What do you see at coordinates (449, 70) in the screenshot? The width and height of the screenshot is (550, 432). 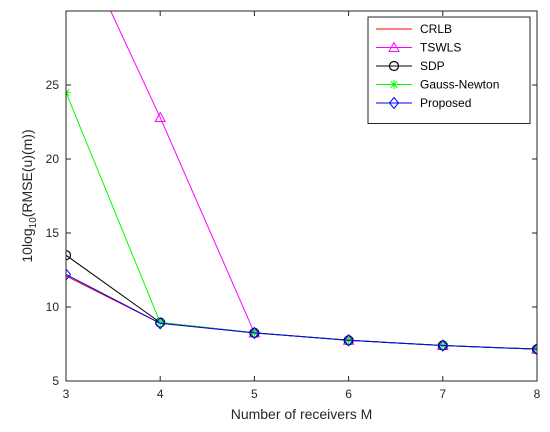 I see `legend: CRLB TSWLS SDP Gauss-Newton Proposed` at bounding box center [449, 70].